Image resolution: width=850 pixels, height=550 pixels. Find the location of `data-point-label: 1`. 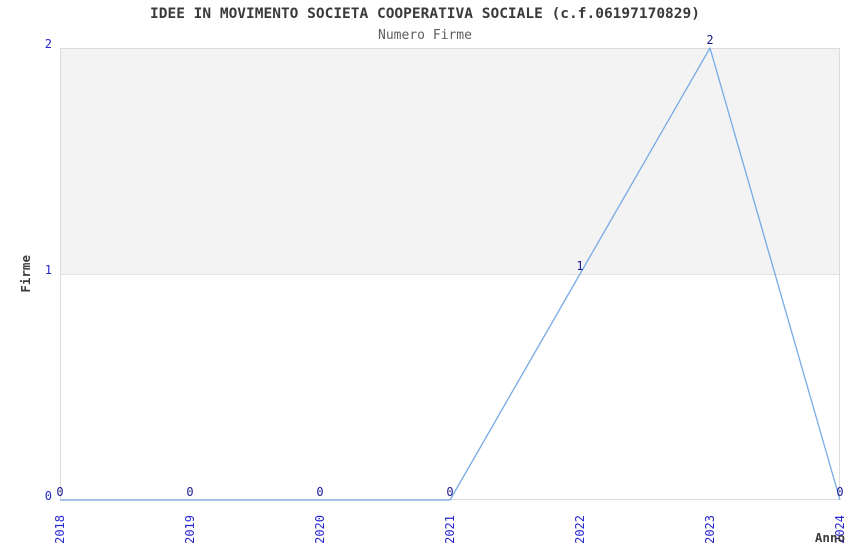

data-point-label: 1 is located at coordinates (580, 266).